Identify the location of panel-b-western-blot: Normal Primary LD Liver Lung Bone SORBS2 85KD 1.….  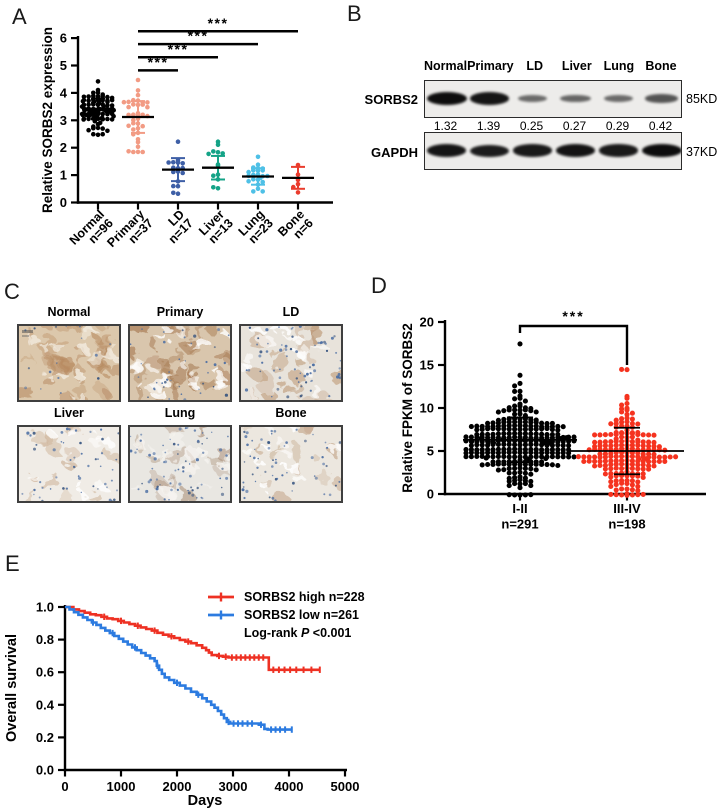
(538, 122).